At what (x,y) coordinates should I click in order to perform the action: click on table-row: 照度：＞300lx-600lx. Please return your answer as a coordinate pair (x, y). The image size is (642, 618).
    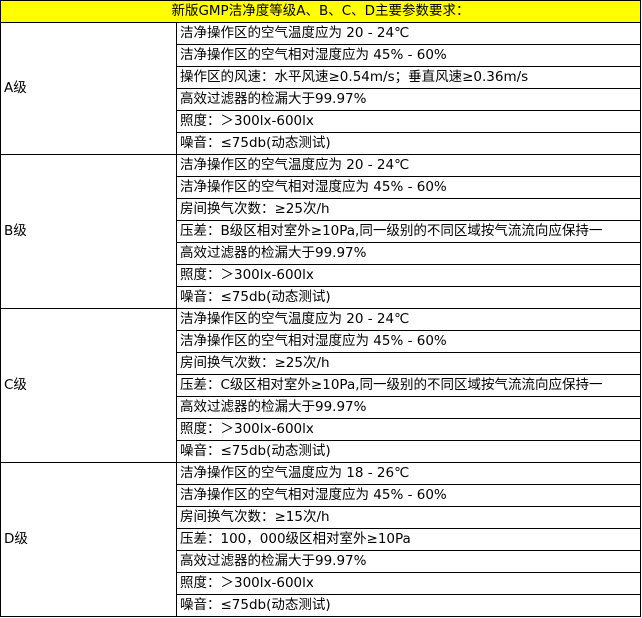
    Looking at the image, I should click on (321, 429).